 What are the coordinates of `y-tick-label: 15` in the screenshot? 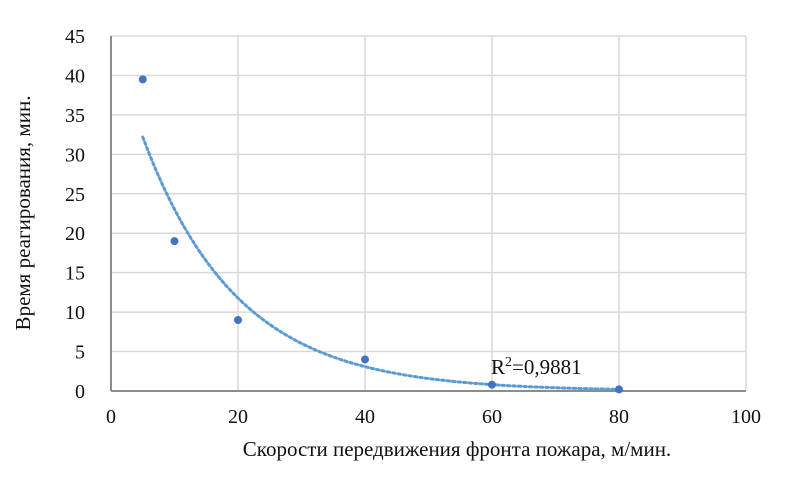 It's located at (75, 274).